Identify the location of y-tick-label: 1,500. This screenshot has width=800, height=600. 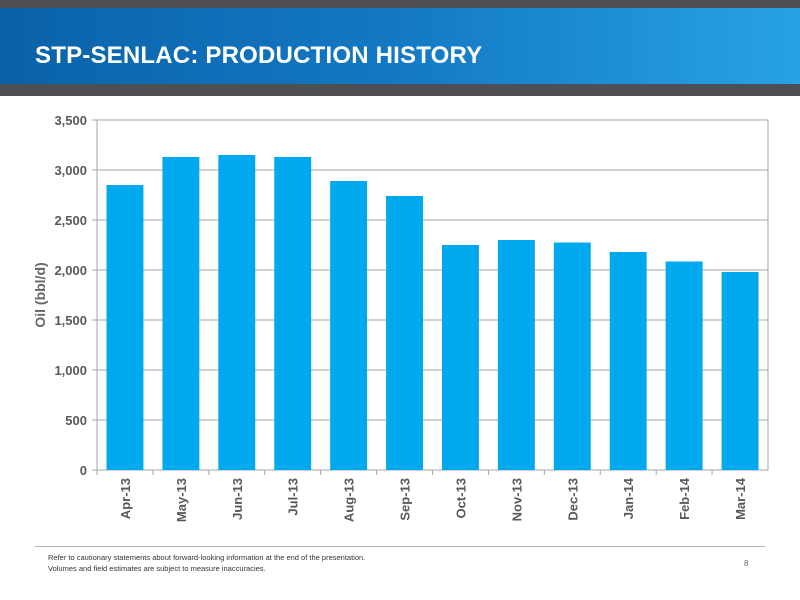
(70, 320).